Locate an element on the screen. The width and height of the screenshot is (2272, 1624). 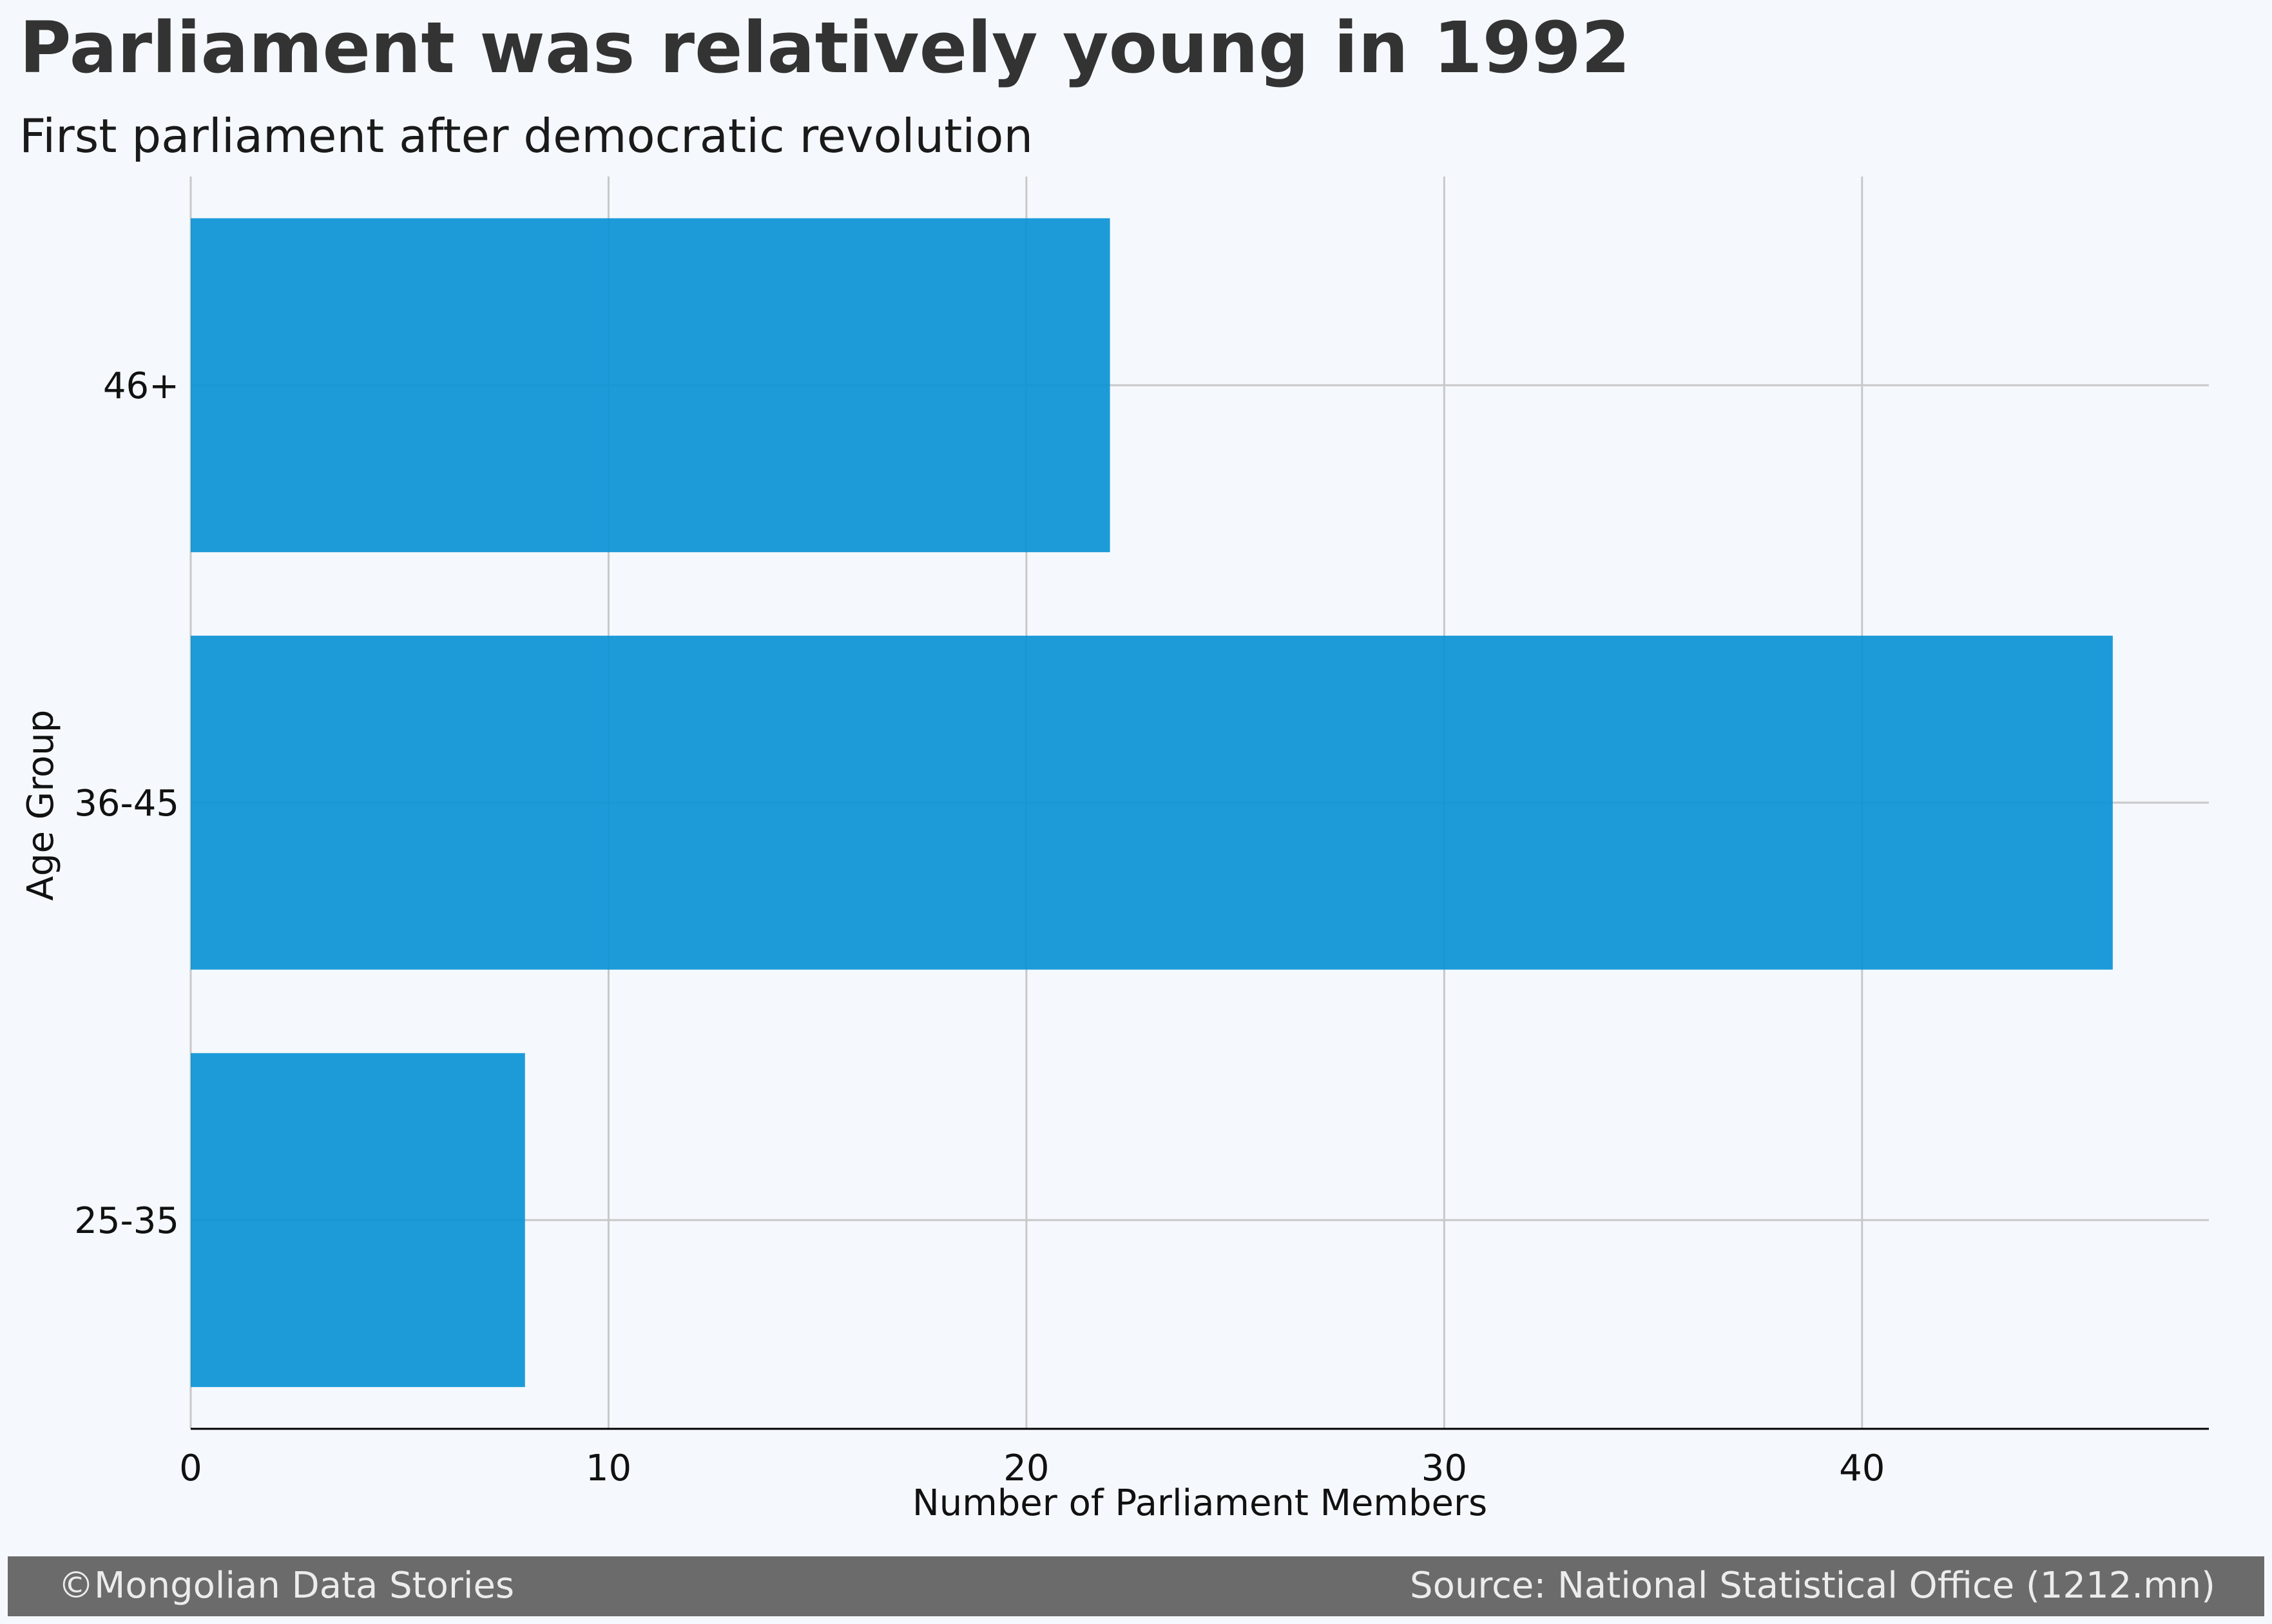
x-tick-label: 20 is located at coordinates (1026, 1468).